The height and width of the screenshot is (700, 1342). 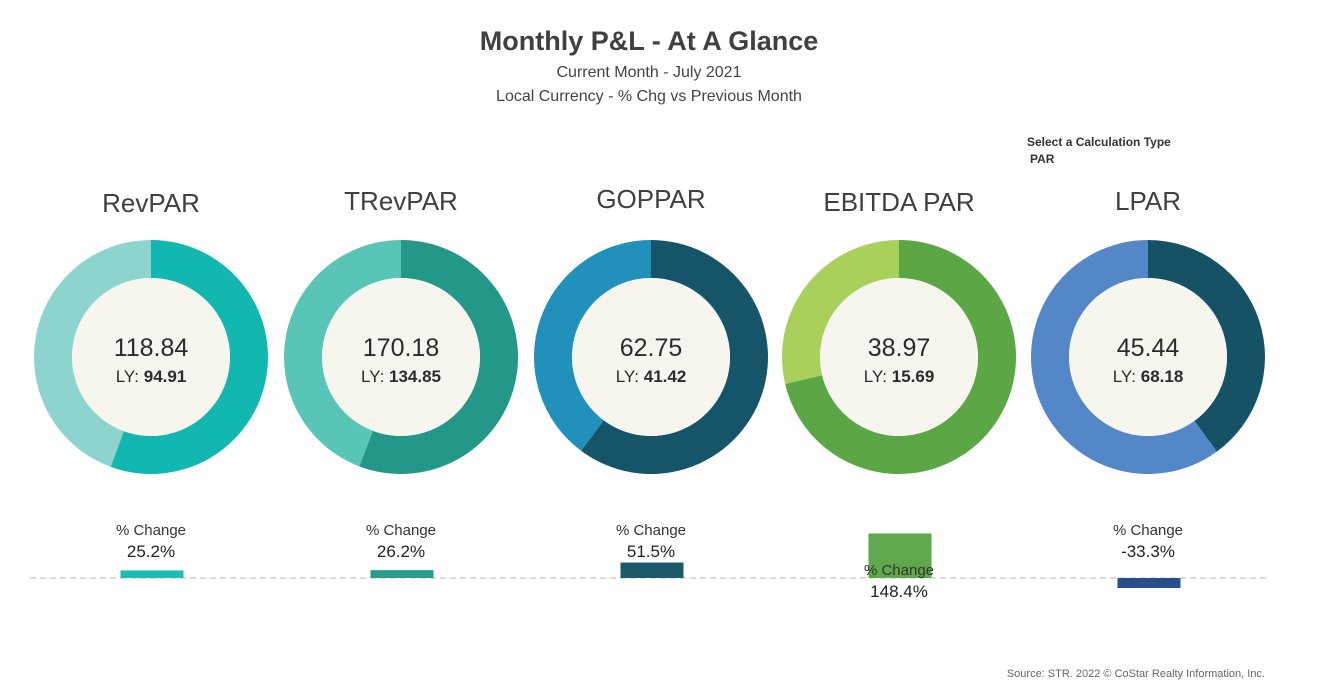 What do you see at coordinates (649, 41) in the screenshot?
I see `page-title: Monthly P&L - At A Glance` at bounding box center [649, 41].